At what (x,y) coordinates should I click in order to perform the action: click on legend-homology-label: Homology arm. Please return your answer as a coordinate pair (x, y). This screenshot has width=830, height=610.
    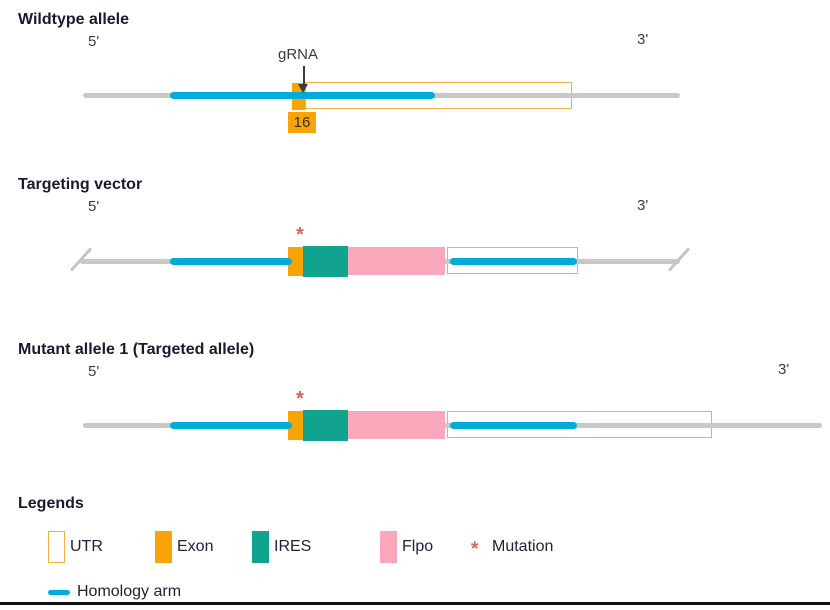
    Looking at the image, I should click on (129, 591).